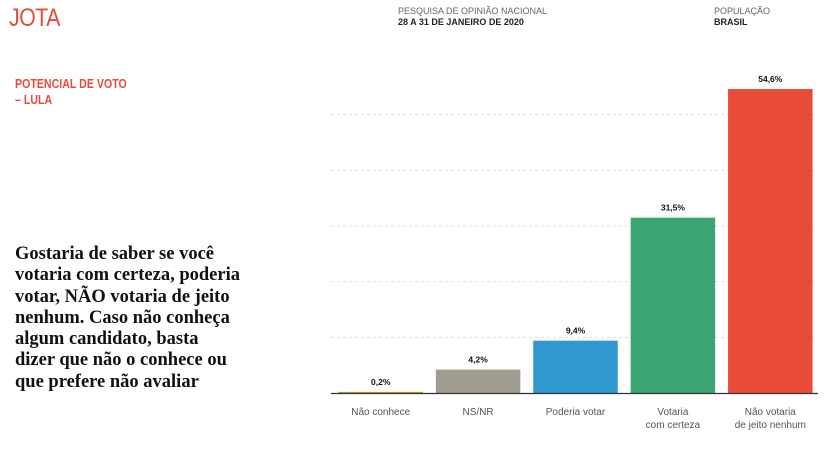 The width and height of the screenshot is (830, 452). I want to click on x-tick-label: Não votaria, so click(771, 412).